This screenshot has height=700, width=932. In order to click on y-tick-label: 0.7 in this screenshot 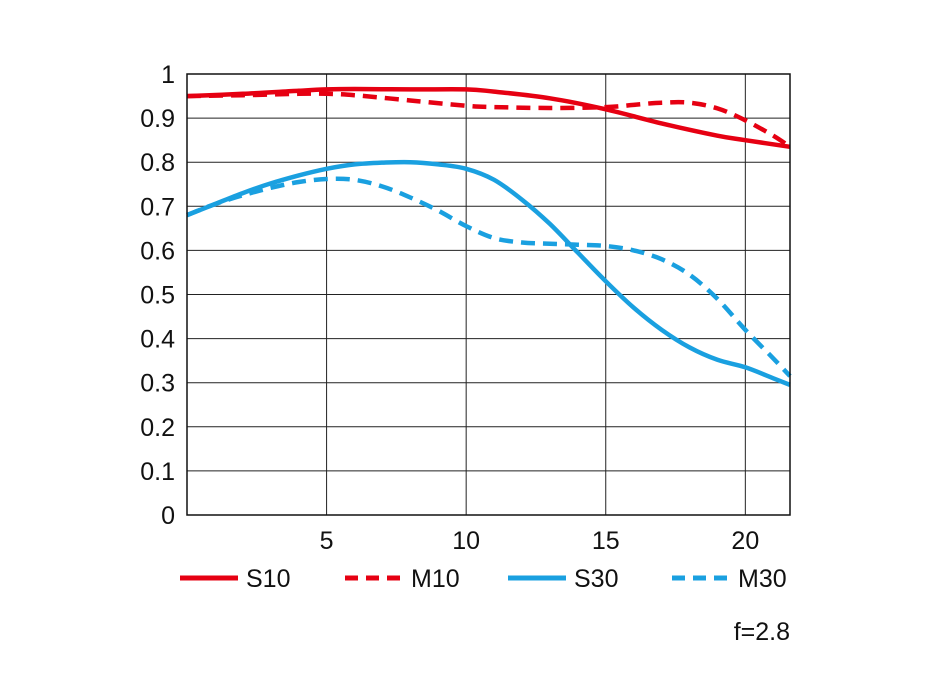, I will do `click(157, 207)`.